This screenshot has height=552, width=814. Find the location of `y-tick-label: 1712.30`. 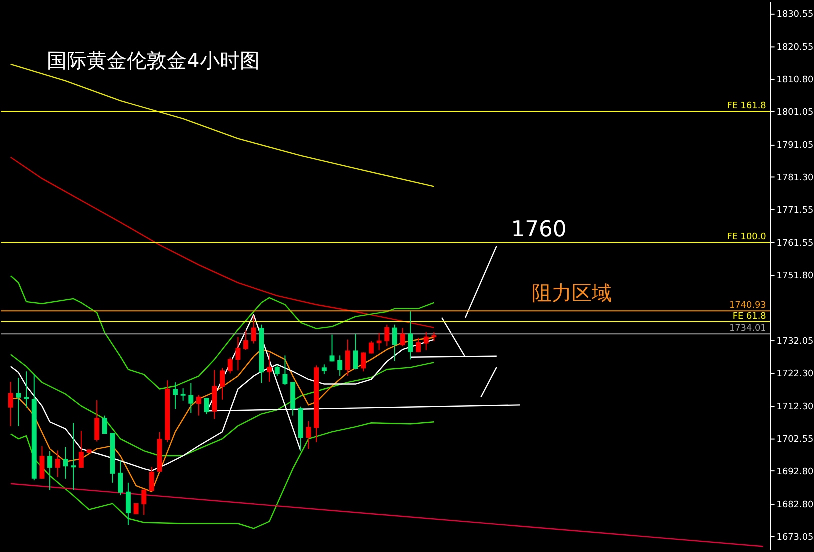

y-tick-label: 1712.30 is located at coordinates (795, 407).